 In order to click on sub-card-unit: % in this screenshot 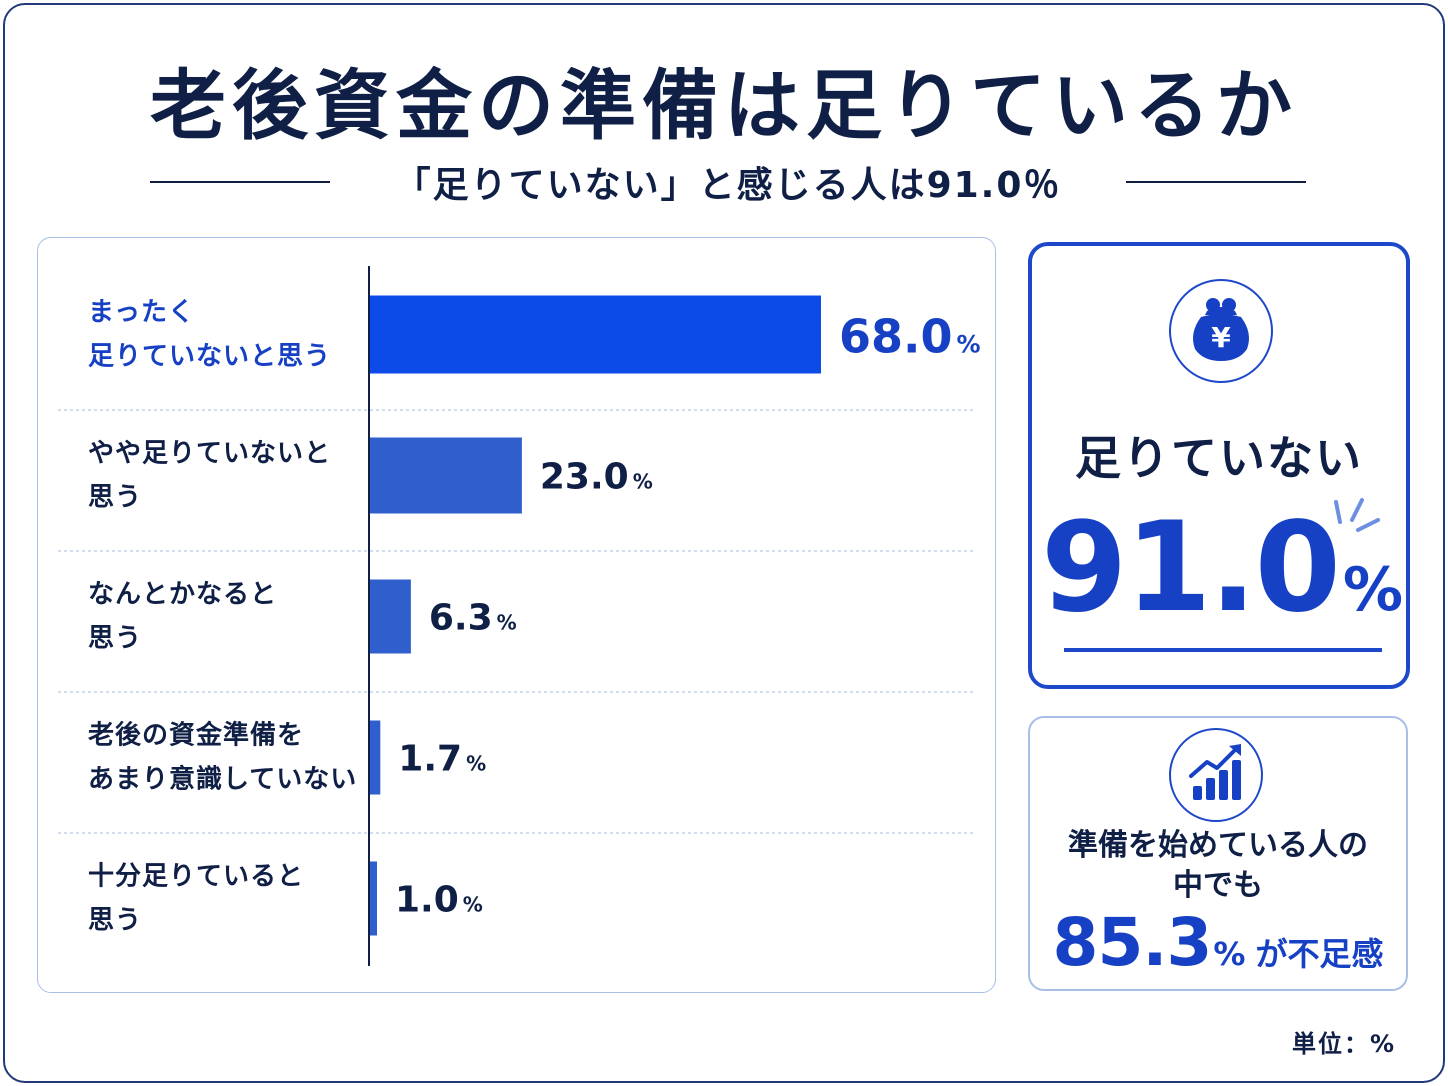, I will do `click(1229, 954)`.